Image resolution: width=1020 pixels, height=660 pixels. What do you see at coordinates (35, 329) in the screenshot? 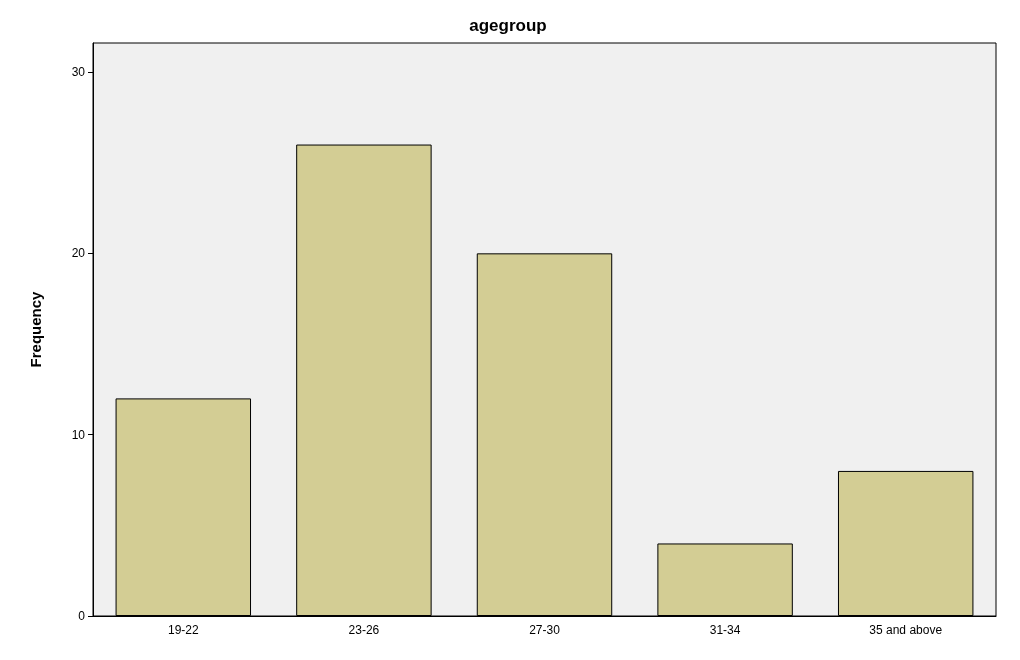
I see `y-axis-title: Frequency` at bounding box center [35, 329].